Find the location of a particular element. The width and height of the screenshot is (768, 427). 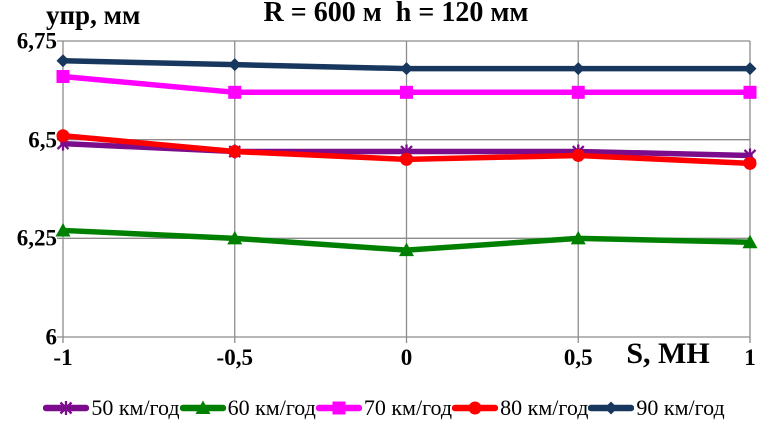

x-tick-label: 0,5 is located at coordinates (578, 357).